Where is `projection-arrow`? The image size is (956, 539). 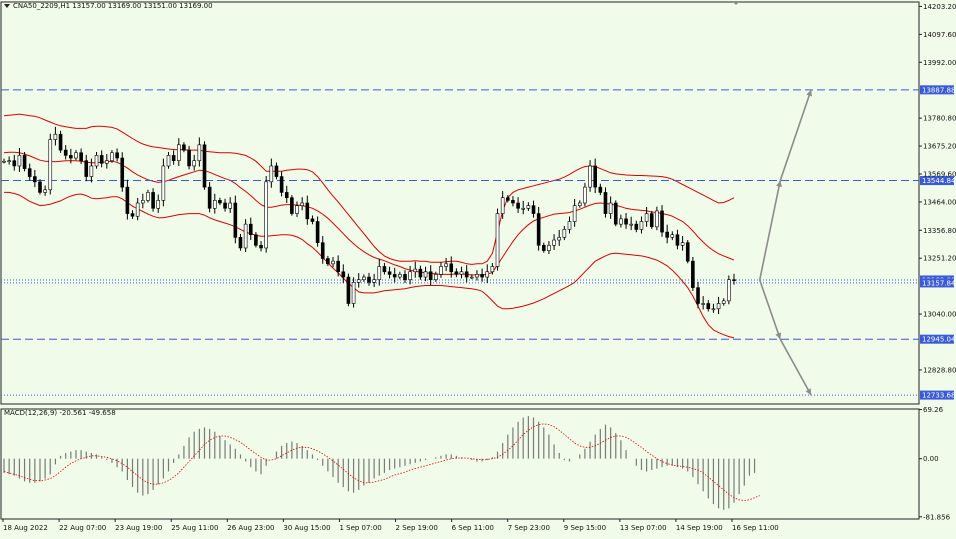 projection-arrow is located at coordinates (770, 309).